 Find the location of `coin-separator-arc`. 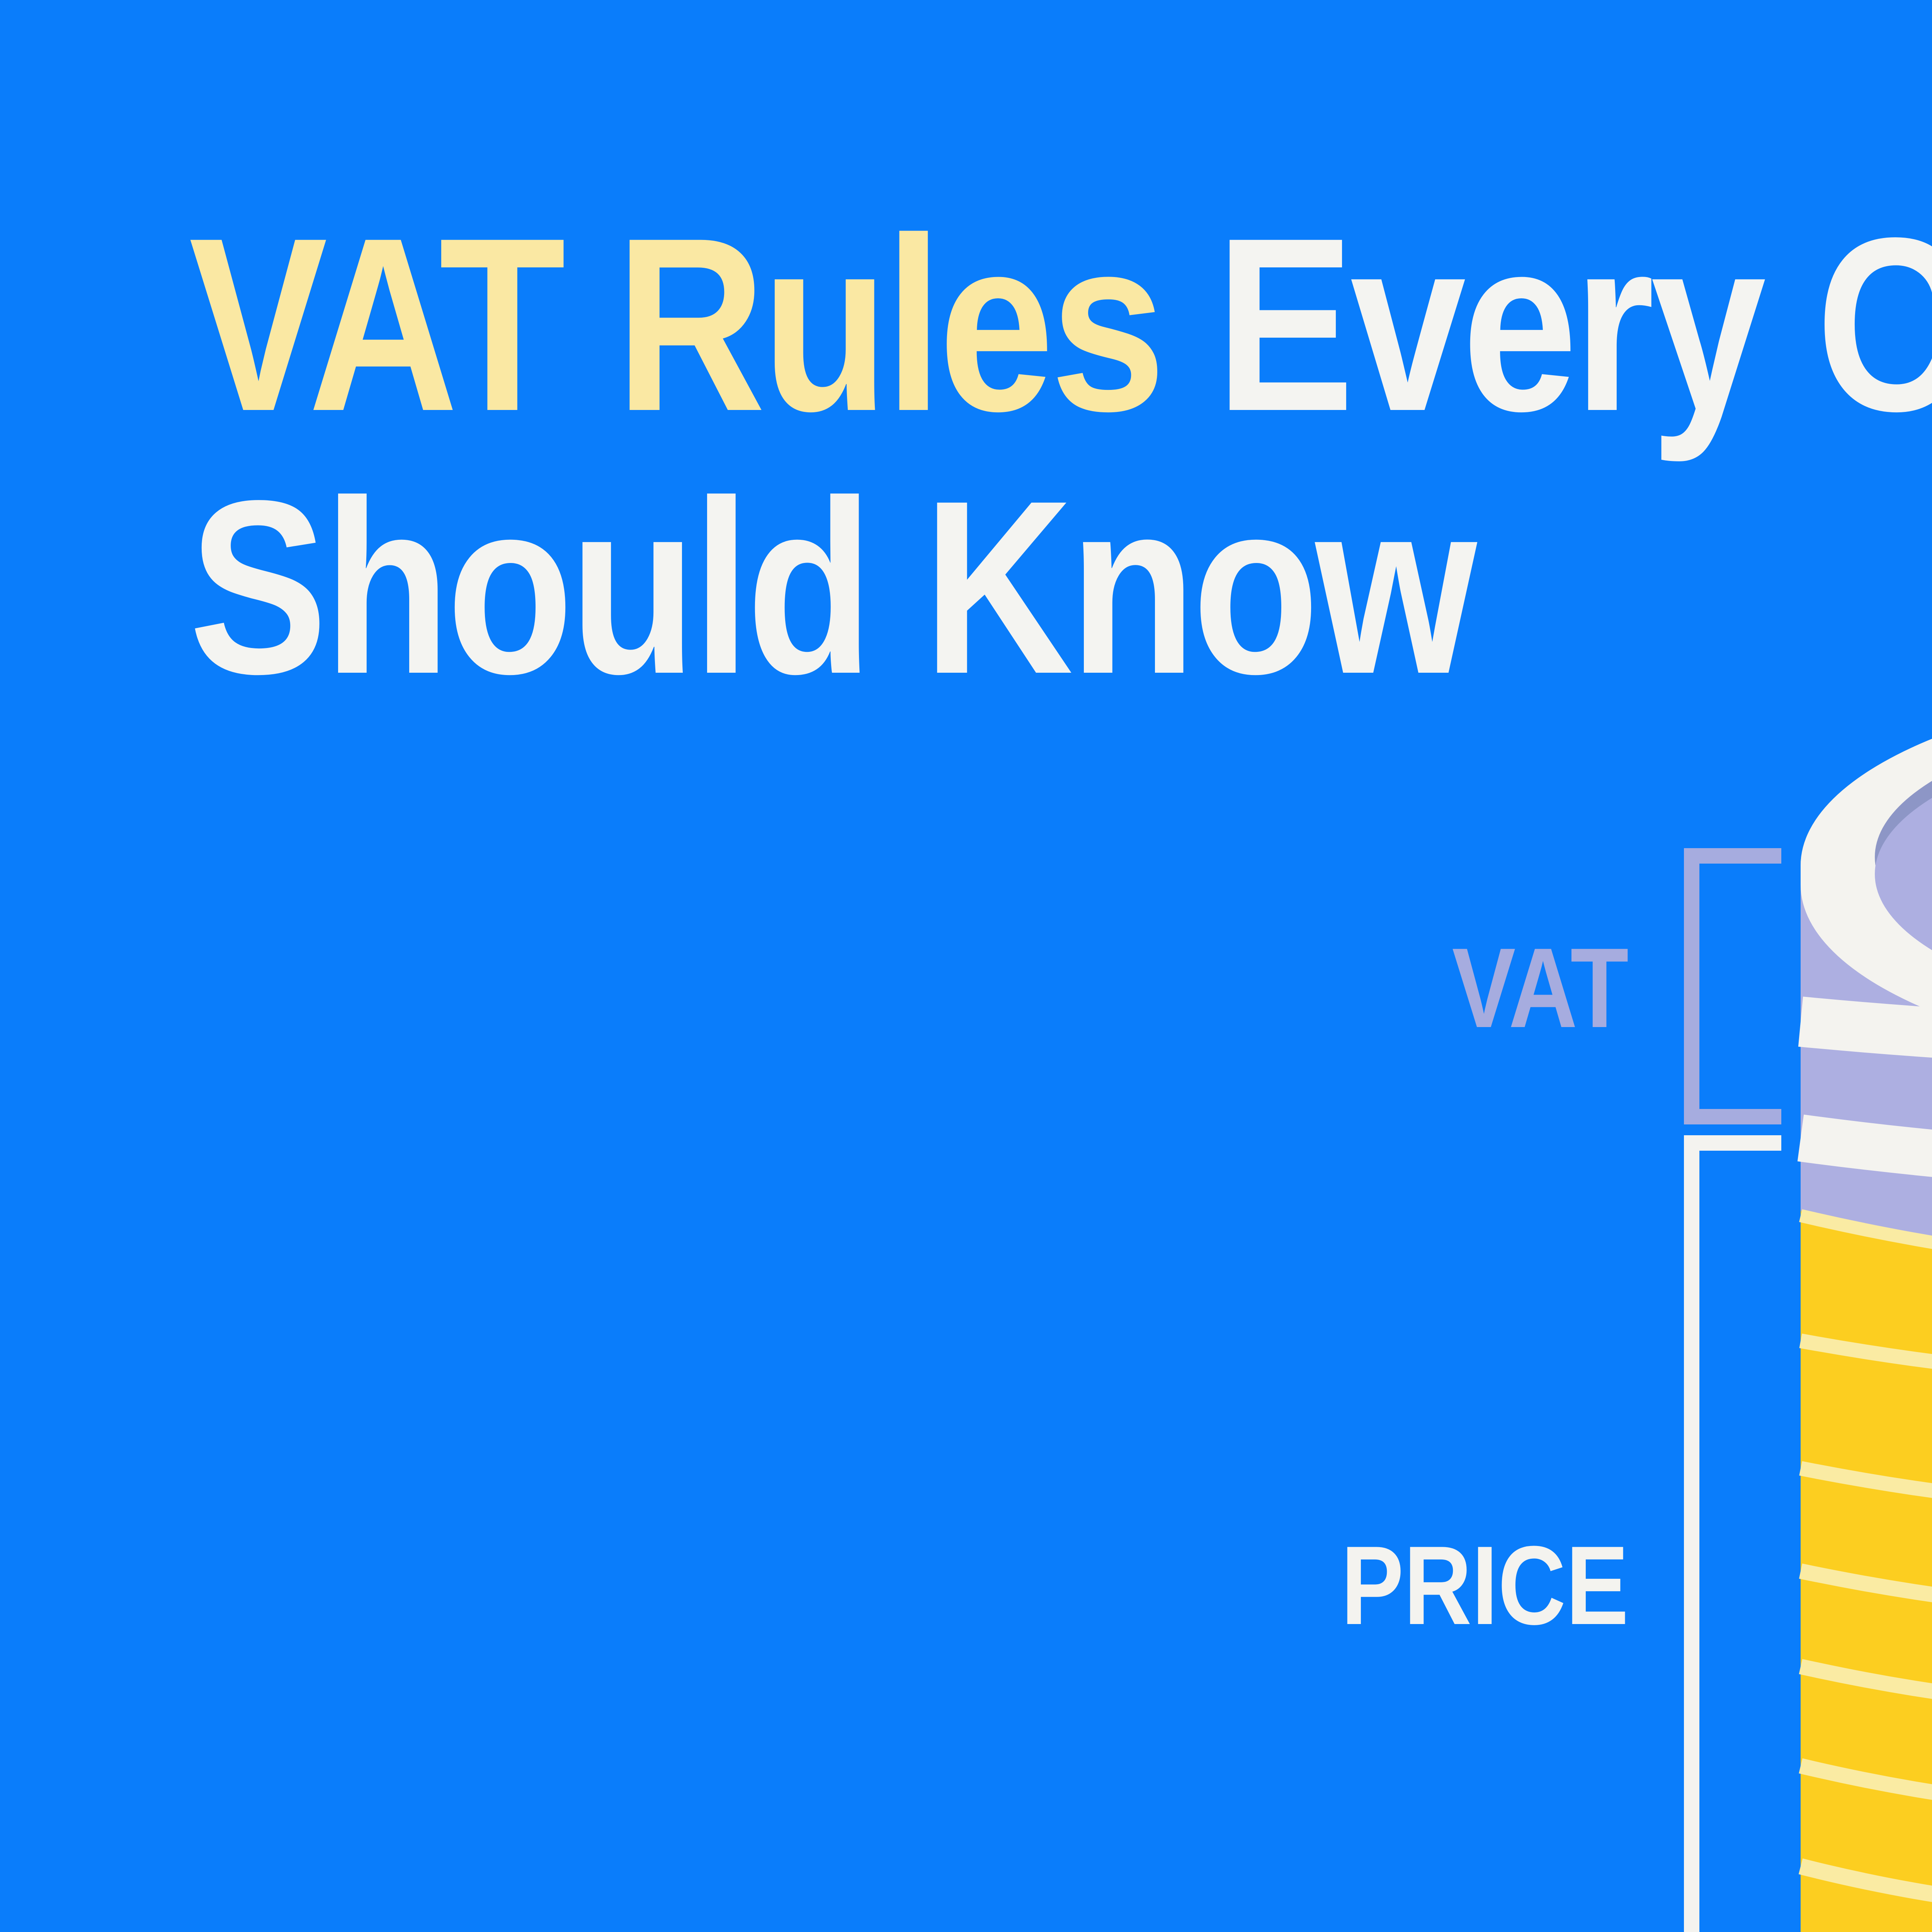

coin-separator-arc is located at coordinates (1865, 1028).